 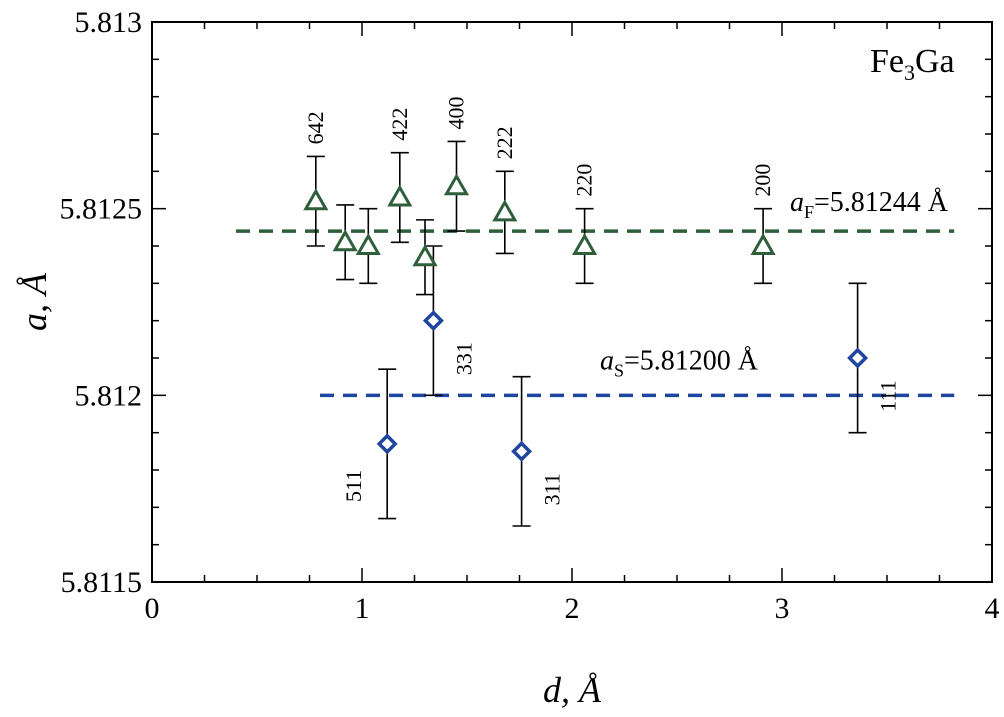 What do you see at coordinates (399, 124) in the screenshot?
I see `point-label: 422` at bounding box center [399, 124].